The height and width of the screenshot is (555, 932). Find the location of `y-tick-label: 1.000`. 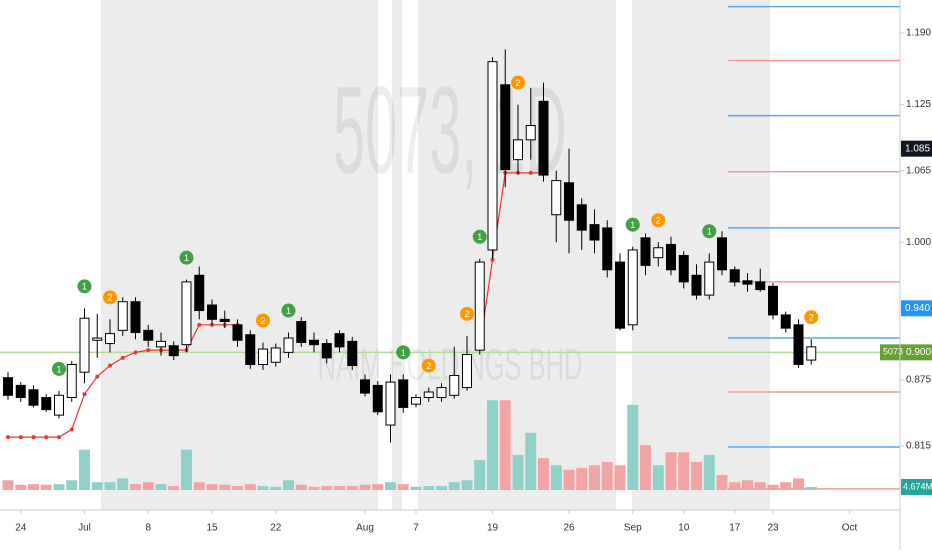

y-tick-label: 1.000 is located at coordinates (918, 242).